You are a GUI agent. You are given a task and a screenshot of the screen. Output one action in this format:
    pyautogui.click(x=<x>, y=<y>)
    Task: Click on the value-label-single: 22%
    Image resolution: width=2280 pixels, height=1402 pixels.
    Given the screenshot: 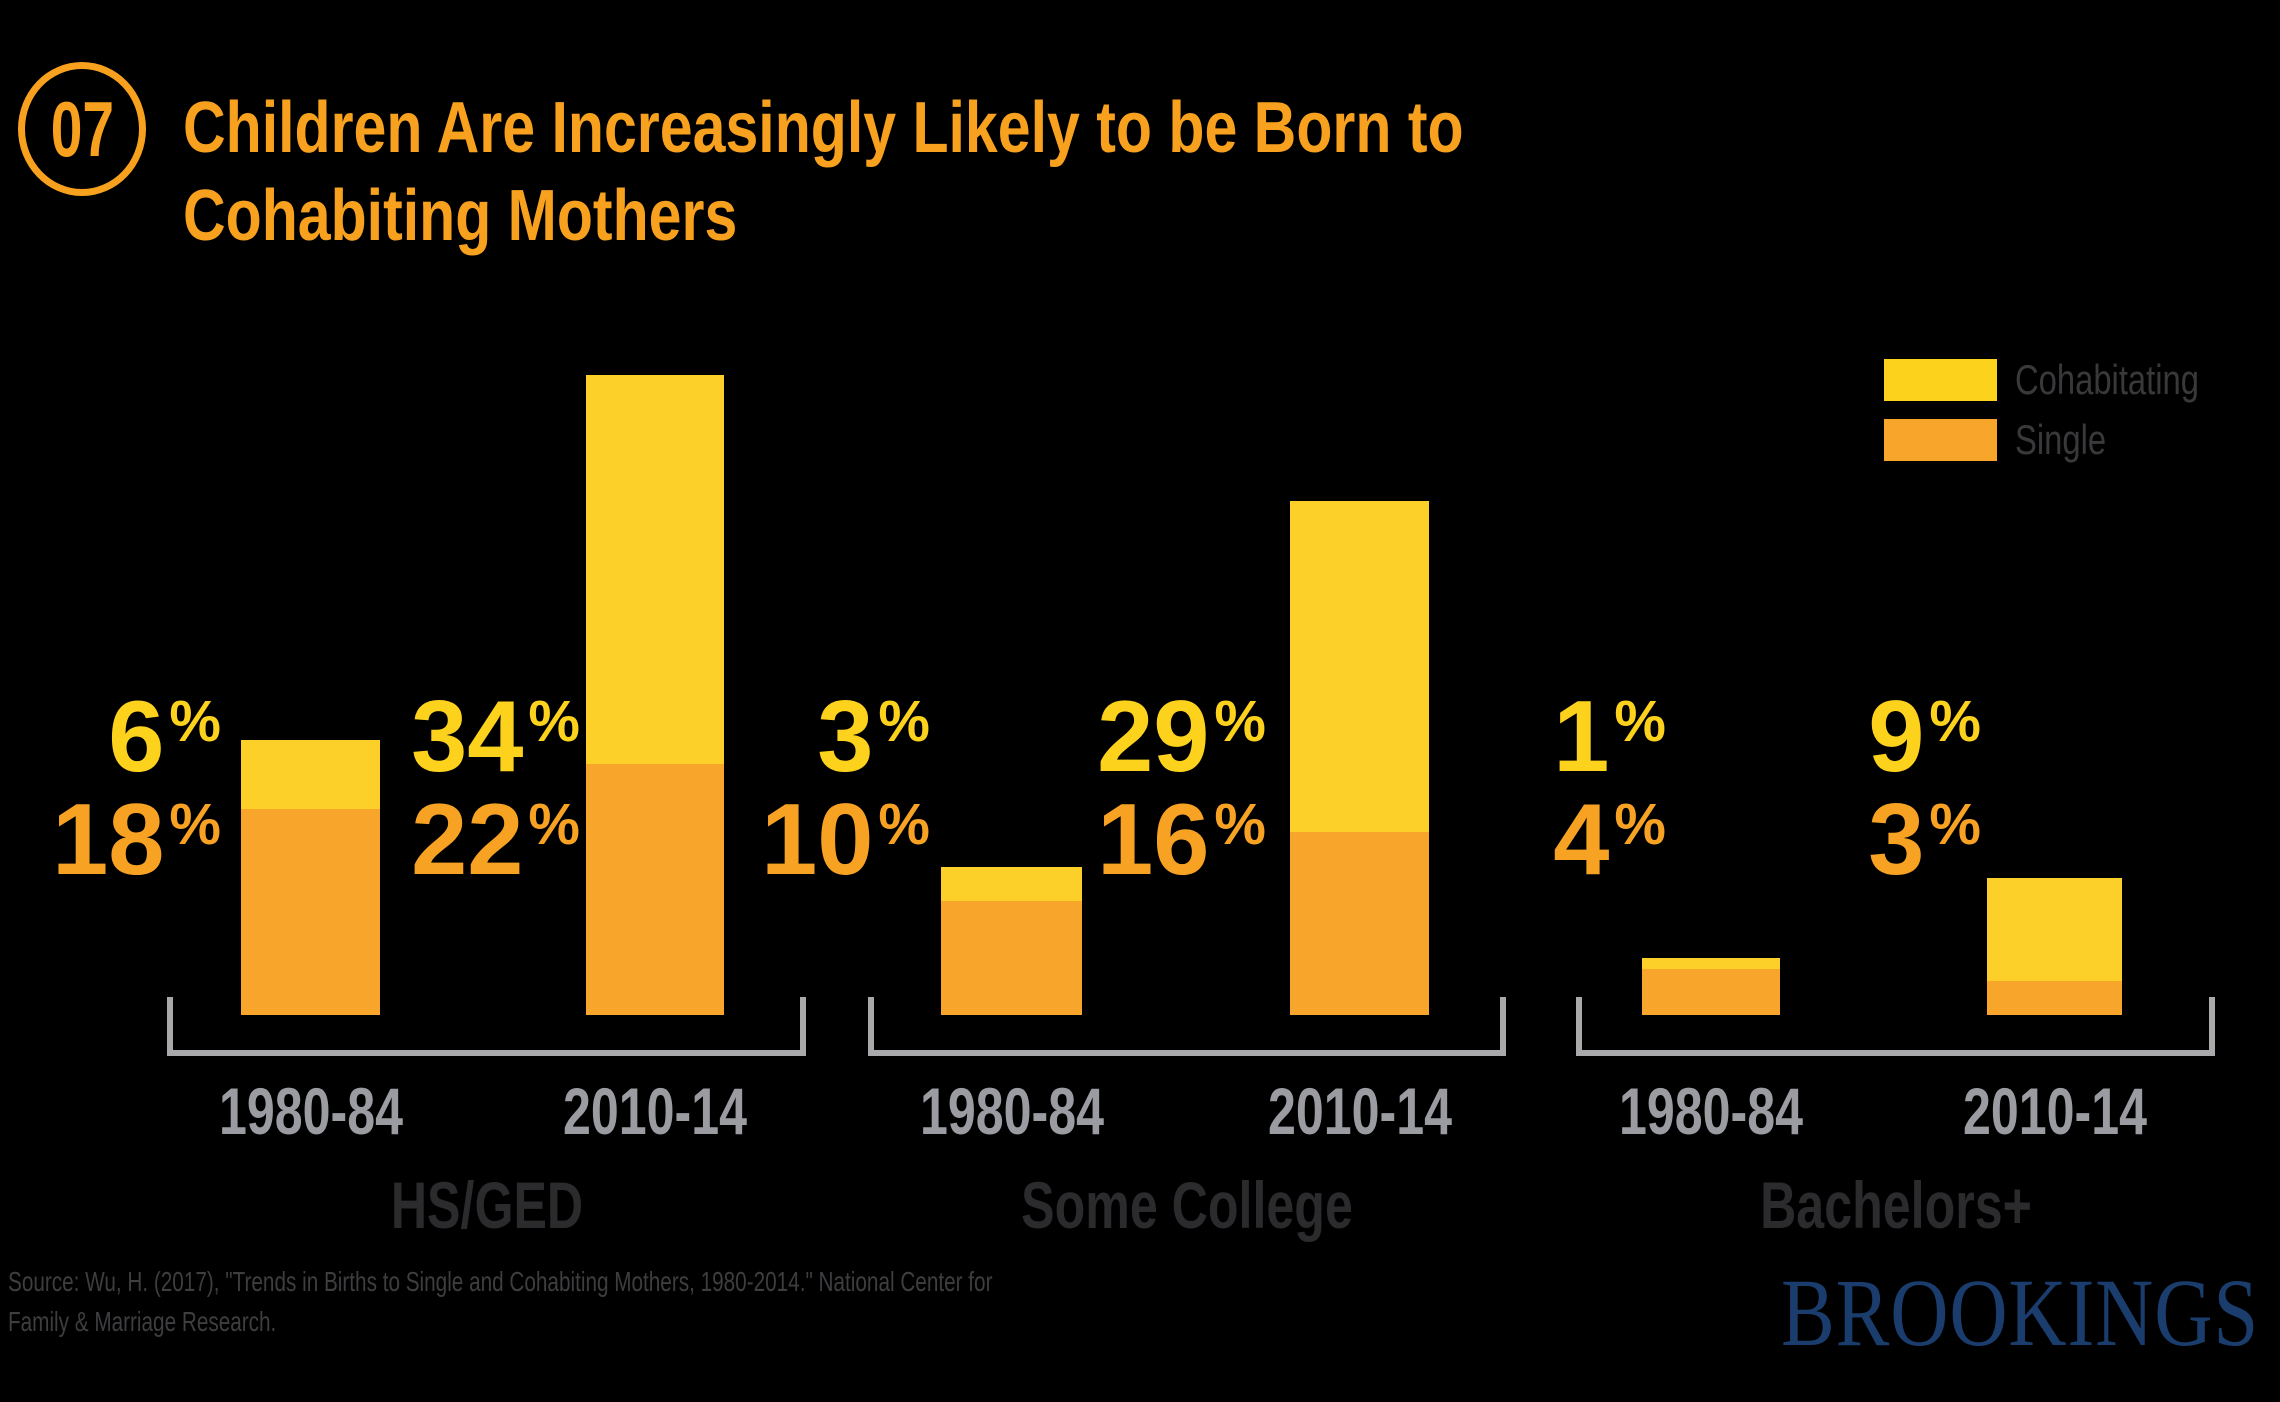 What is the action you would take?
    pyautogui.click(x=380, y=840)
    